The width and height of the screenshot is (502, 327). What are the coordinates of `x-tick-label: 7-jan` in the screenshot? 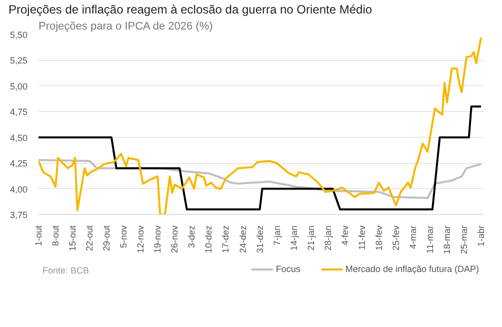 It's located at (277, 235).